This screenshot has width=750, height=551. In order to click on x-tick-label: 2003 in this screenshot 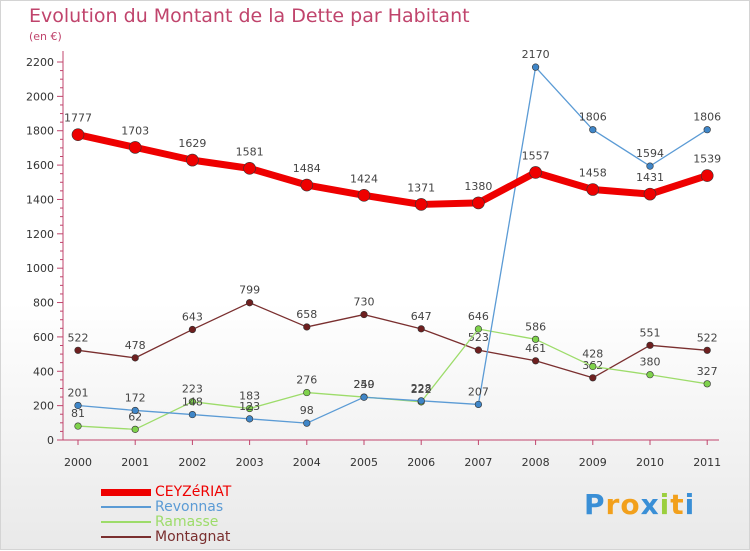, I will do `click(250, 462)`.